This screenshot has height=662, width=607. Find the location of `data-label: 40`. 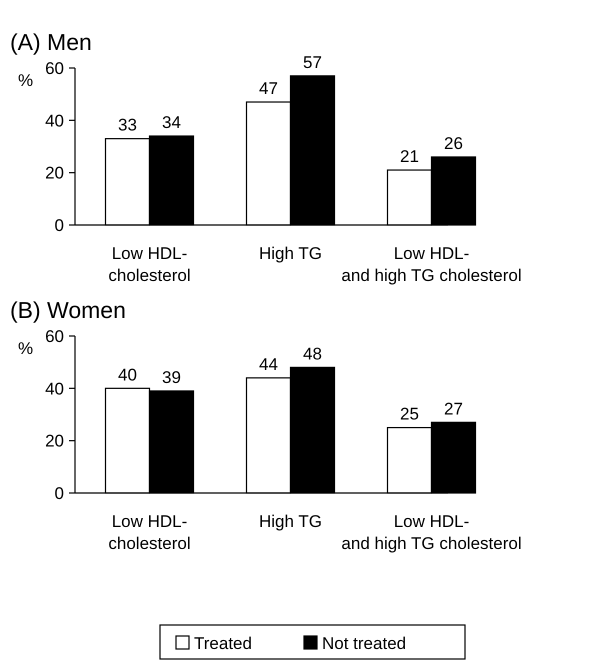

data-label: 40 is located at coordinates (127, 374).